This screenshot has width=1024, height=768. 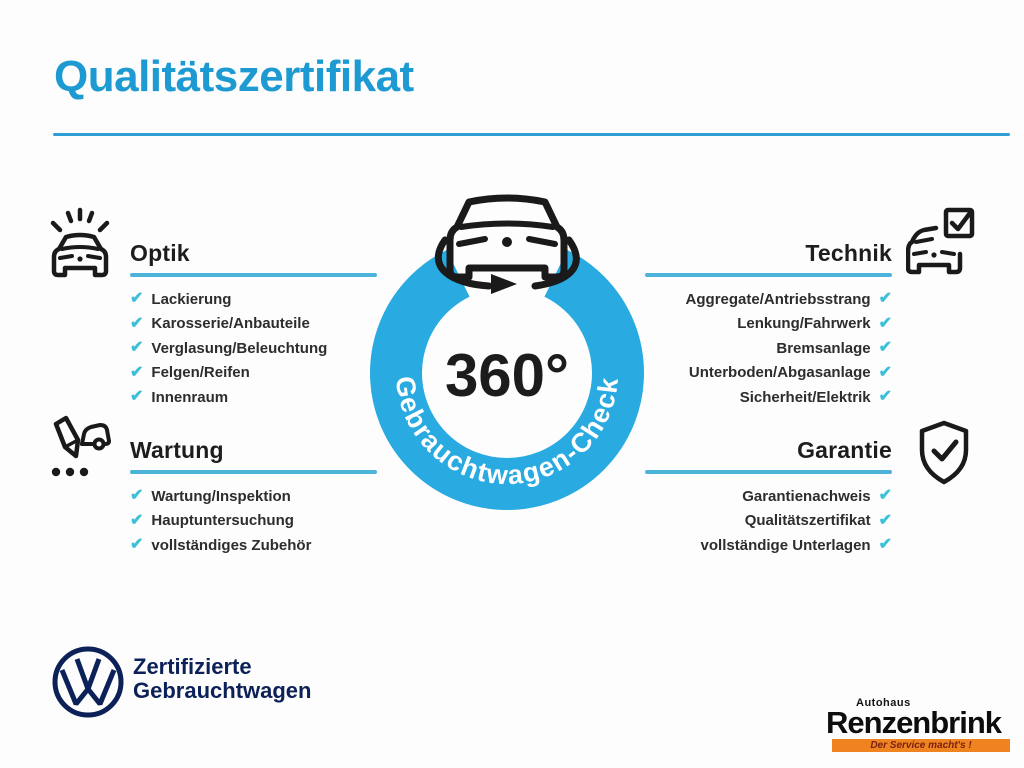 I want to click on dealer-tagline: Der Service macht's !, so click(x=921, y=745).